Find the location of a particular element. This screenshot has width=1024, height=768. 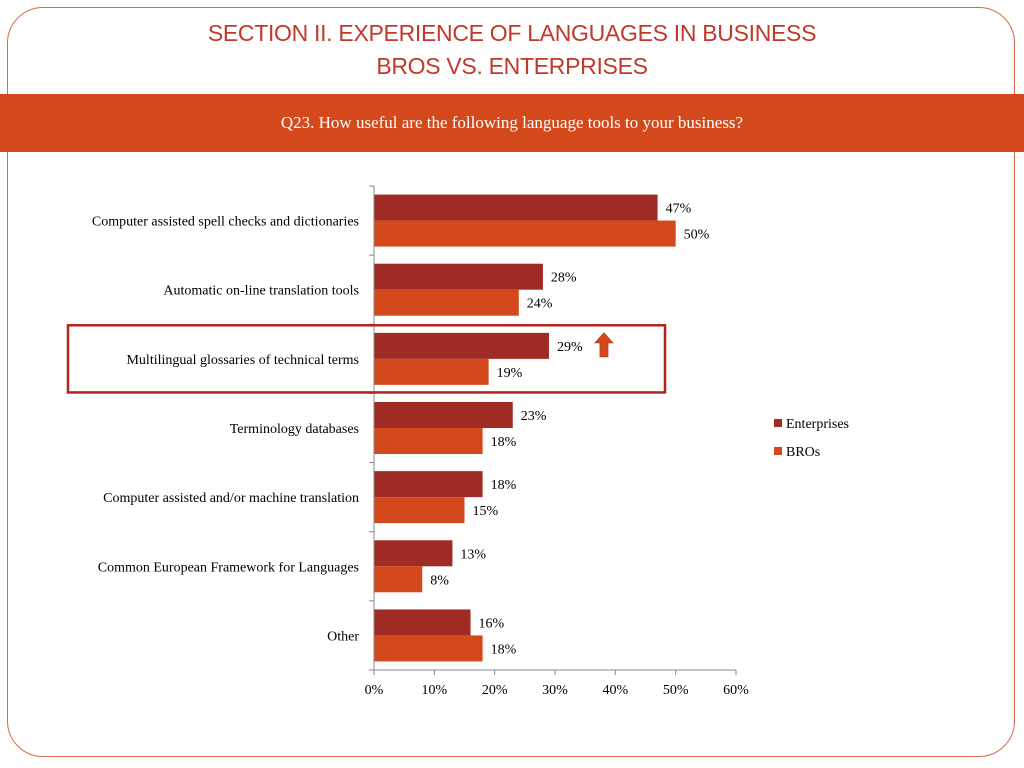

legend-swatch-enterprises is located at coordinates (778, 423).